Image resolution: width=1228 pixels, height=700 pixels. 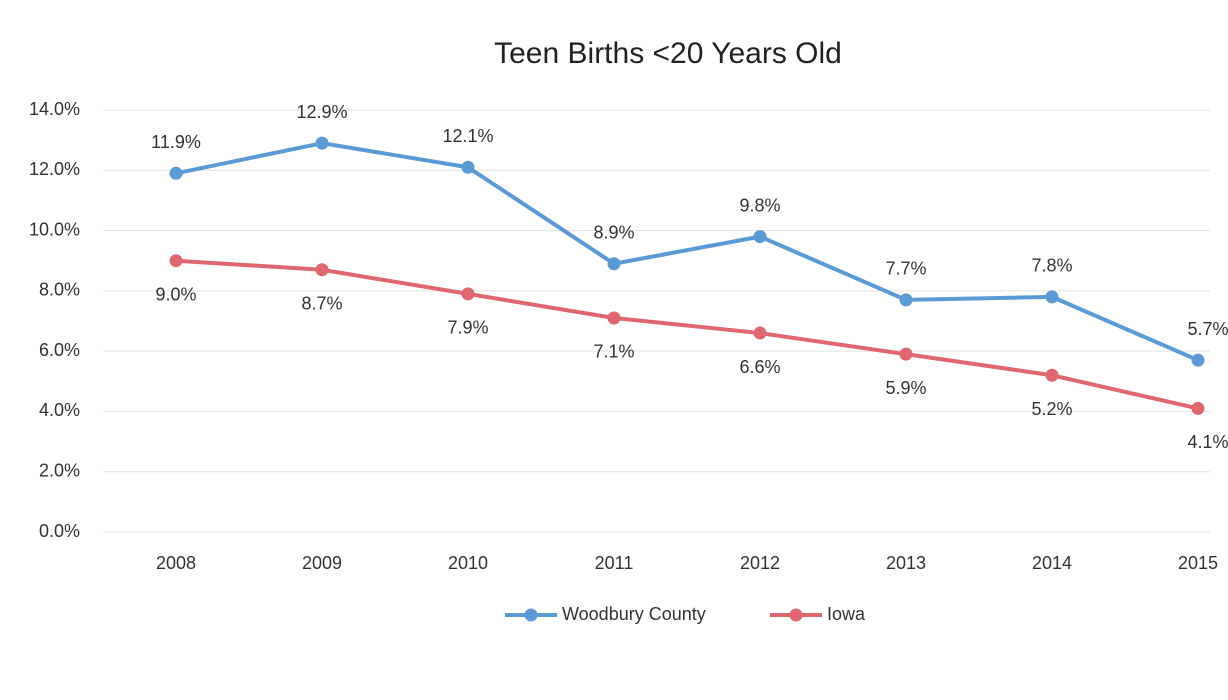 I want to click on data-label: 5.7%, so click(x=1207, y=329).